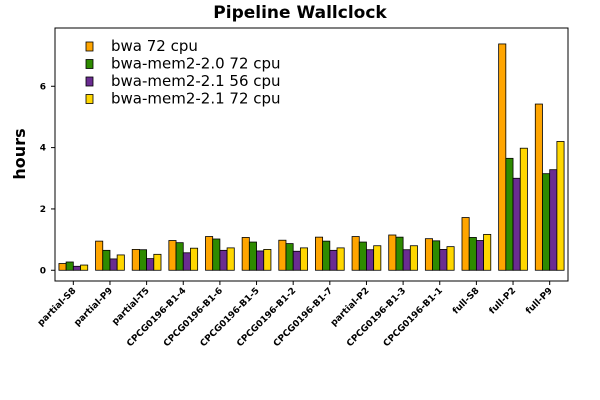 Image resolution: width=600 pixels, height=400 pixels. I want to click on bar-bwa-mem2-2-1-56-cpu-partial-s8, so click(76, 268).